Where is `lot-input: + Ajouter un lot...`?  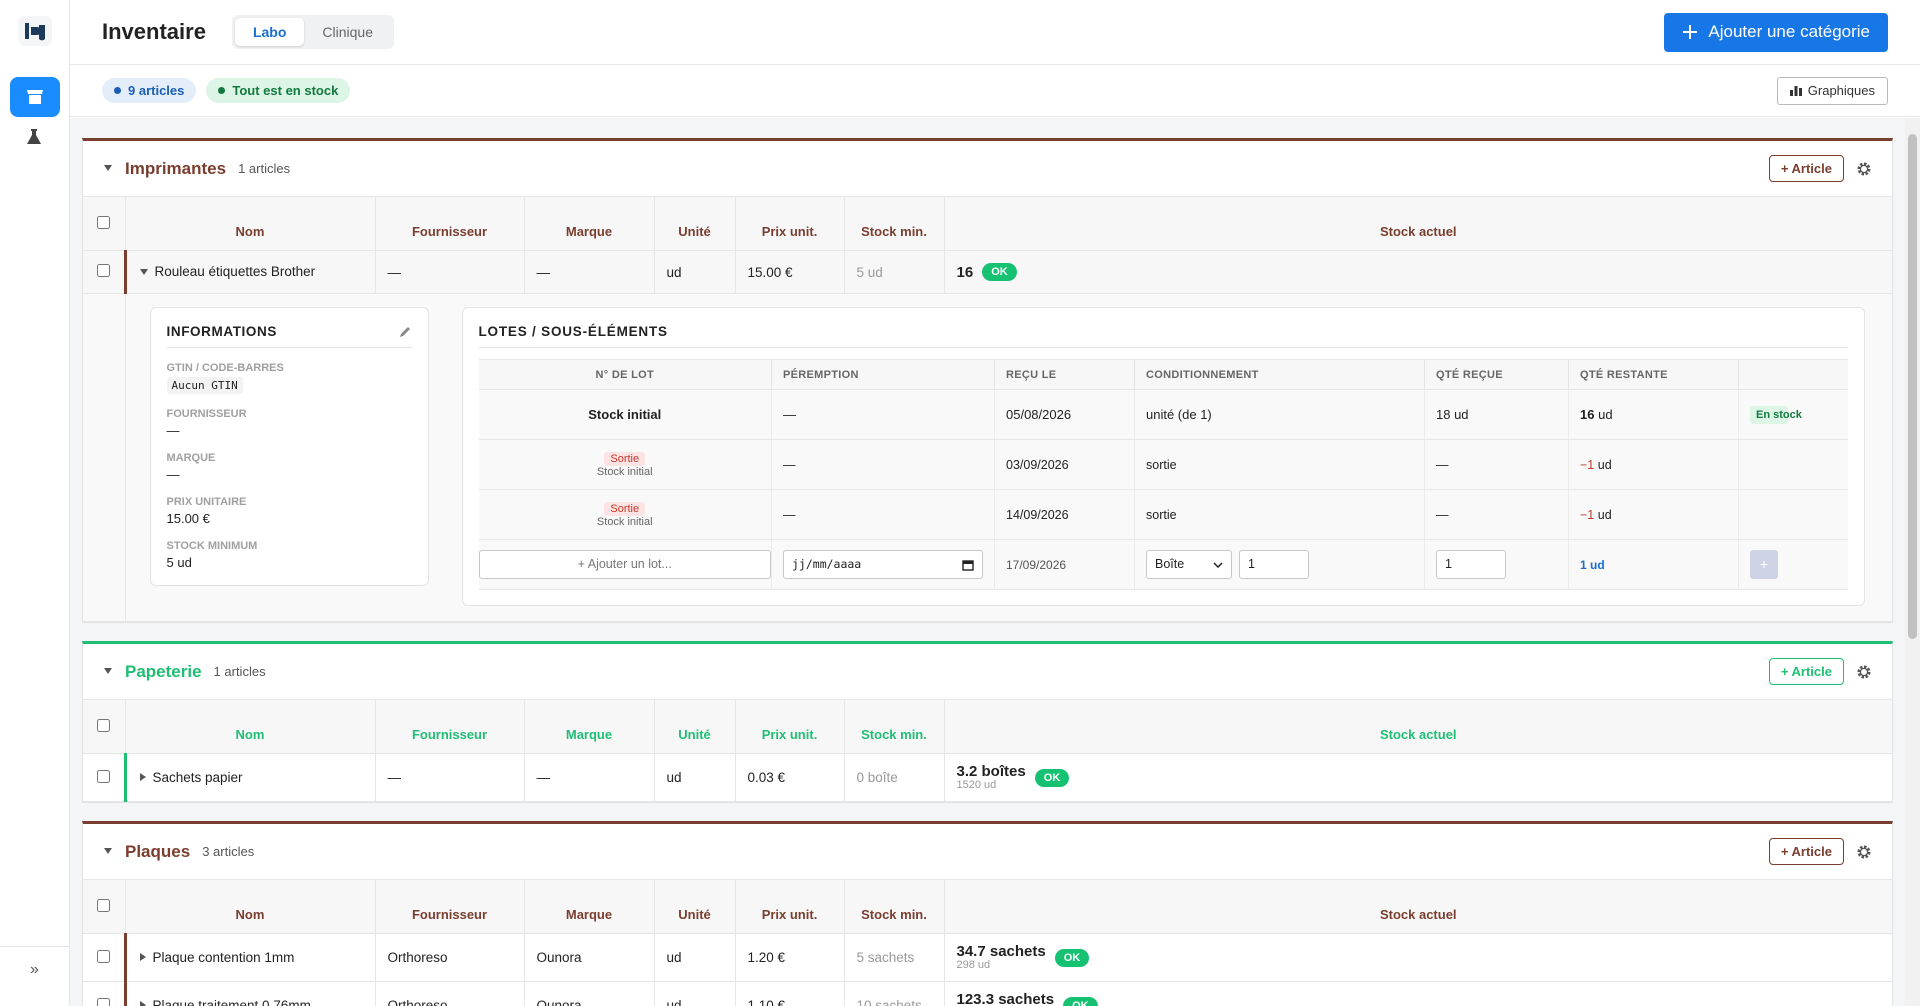
lot-input: + Ajouter un lot... is located at coordinates (624, 564).